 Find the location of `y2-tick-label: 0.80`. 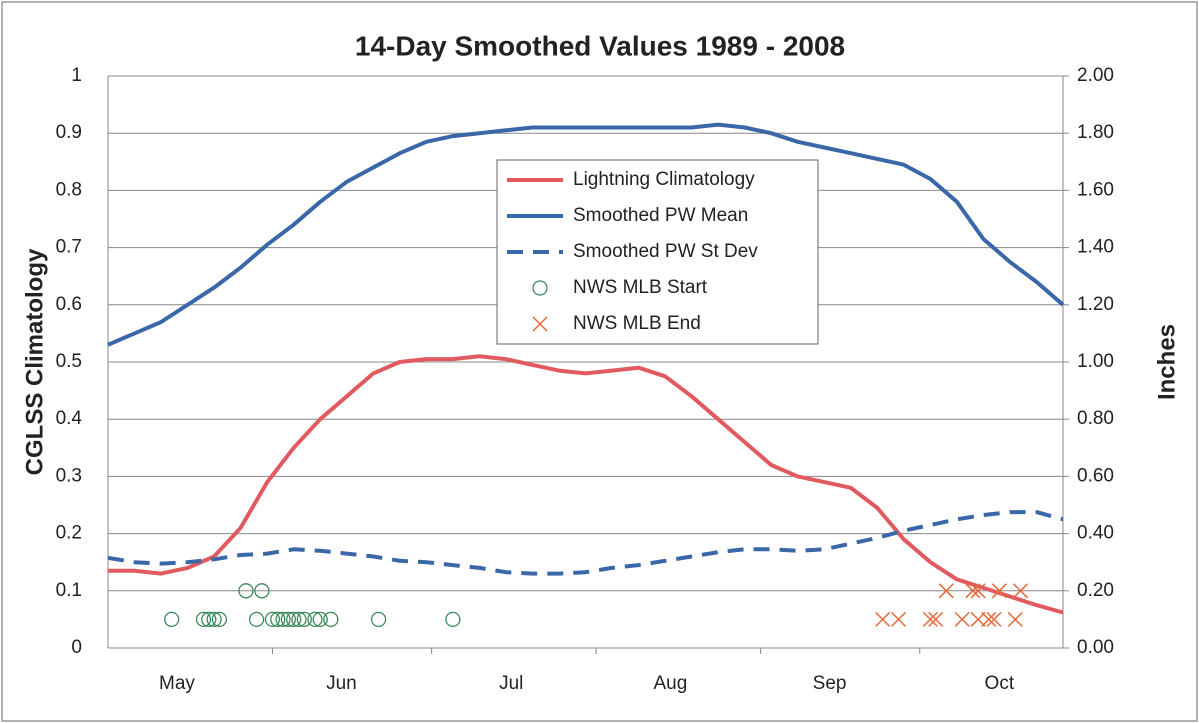

y2-tick-label: 0.80 is located at coordinates (1095, 418).